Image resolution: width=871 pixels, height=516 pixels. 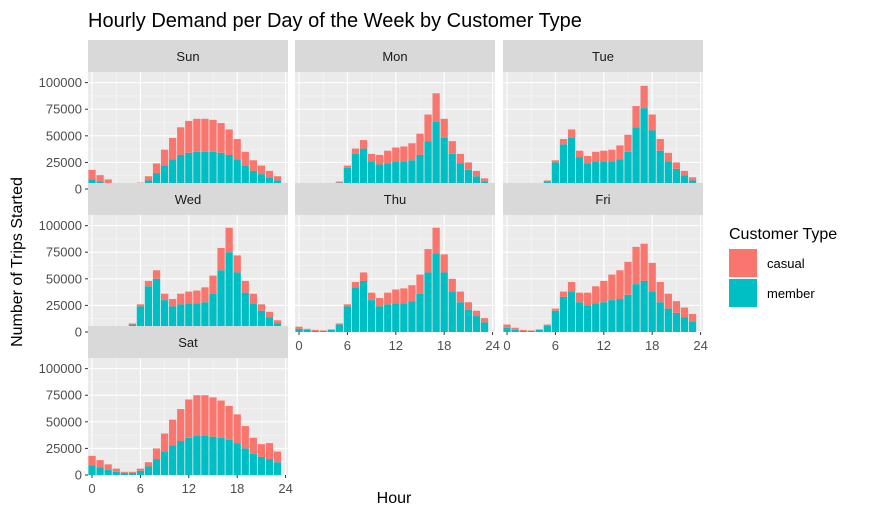 I want to click on bar-casual-sun-h13, so click(x=197, y=135).